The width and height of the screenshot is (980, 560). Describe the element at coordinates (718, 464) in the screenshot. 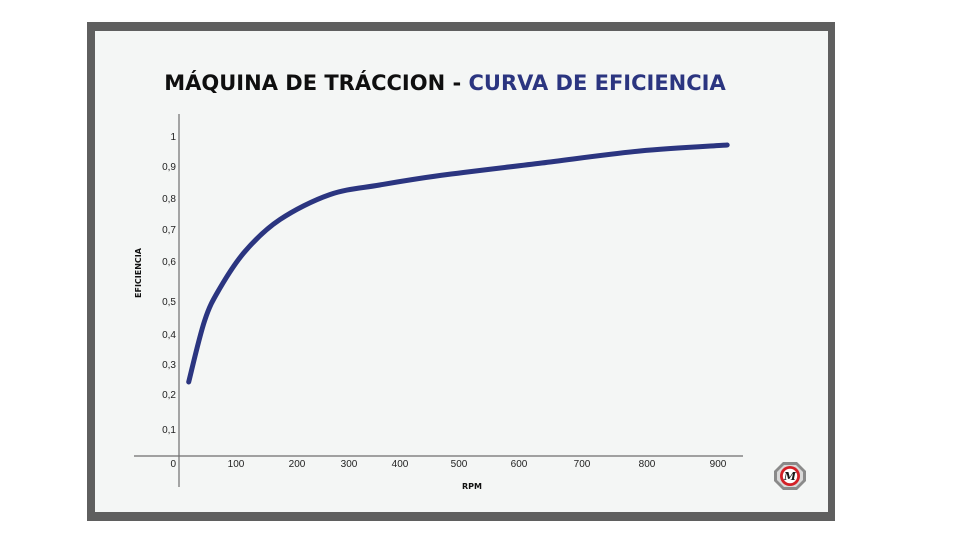

I see `x-tick-label: 900` at that location.